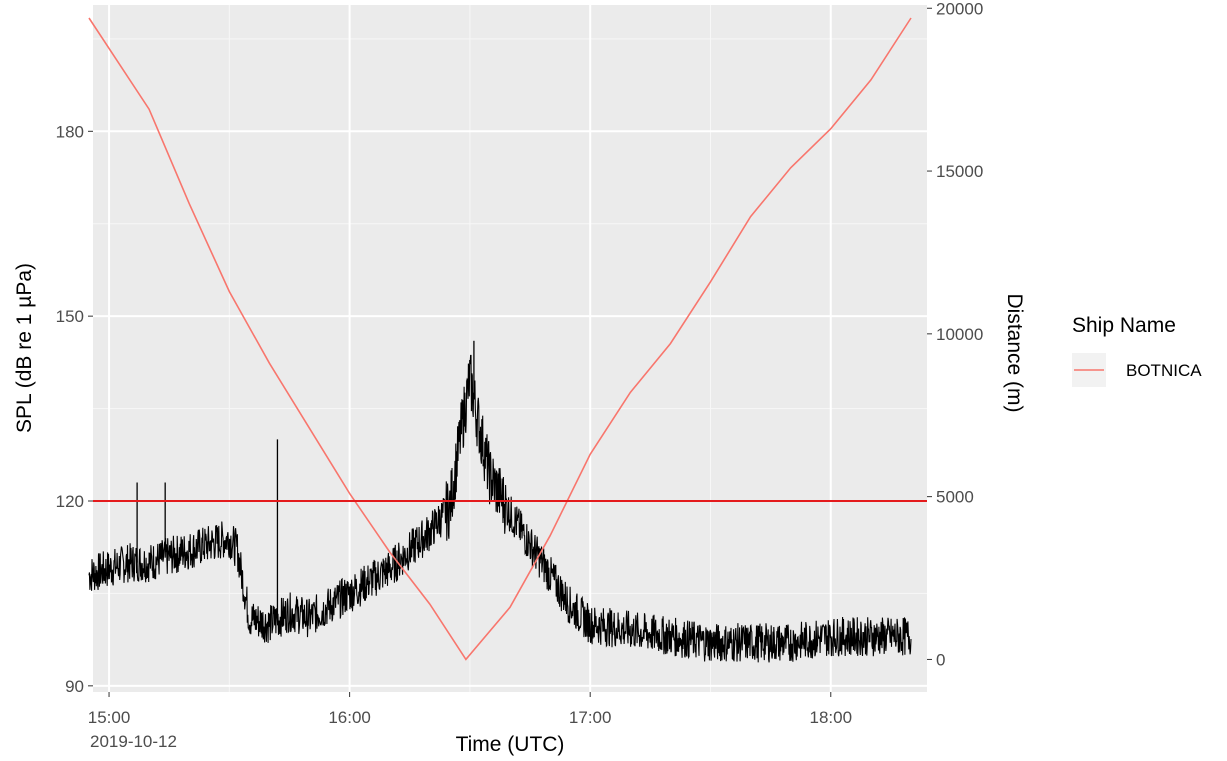  Describe the element at coordinates (959, 171) in the screenshot. I see `y2-tick-label: 15000` at that location.